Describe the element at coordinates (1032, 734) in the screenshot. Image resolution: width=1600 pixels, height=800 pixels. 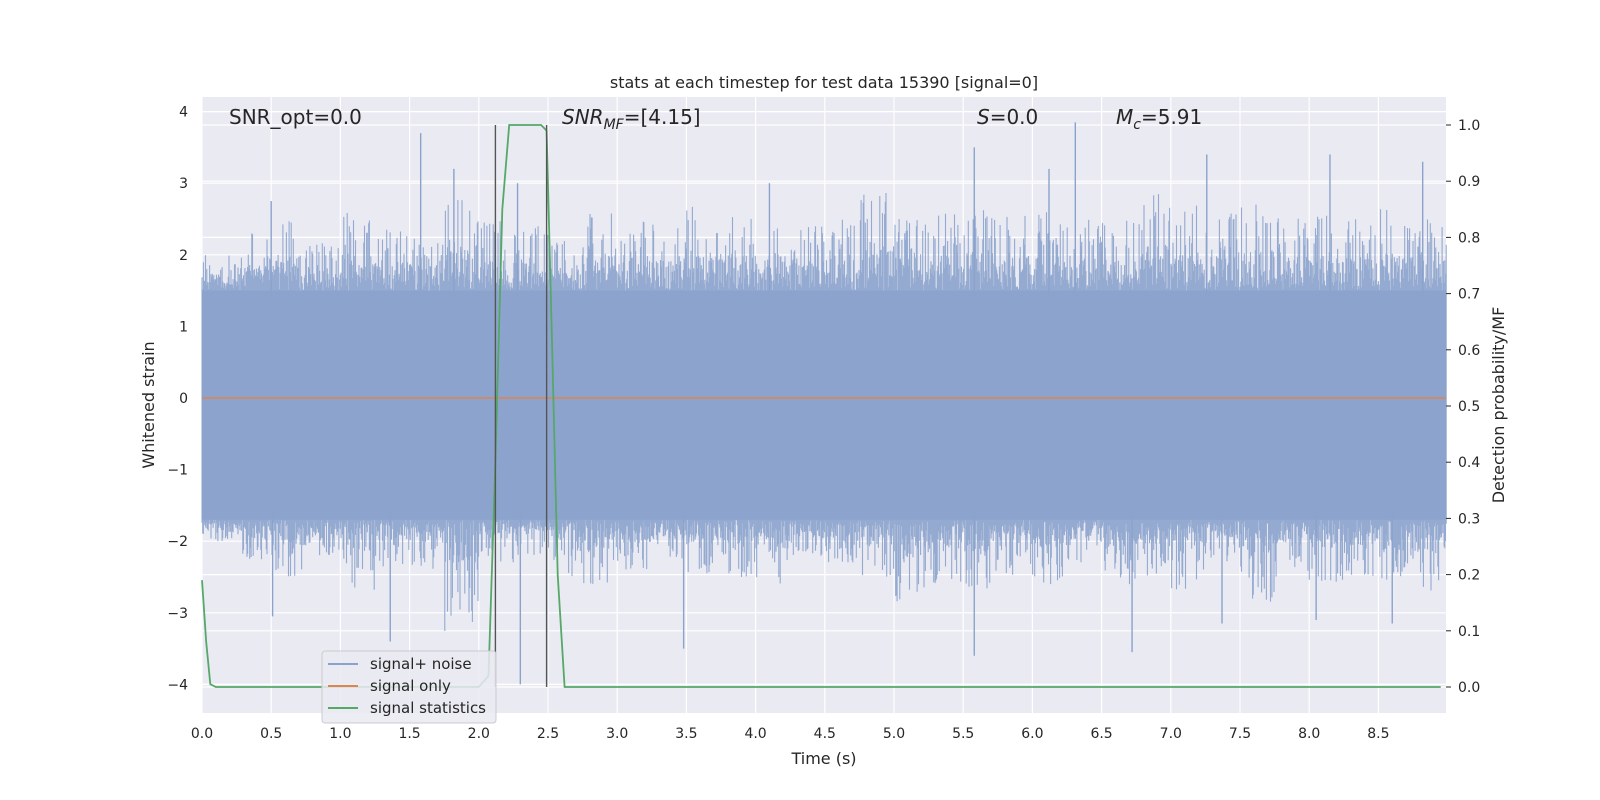
I see `x-tick-label: 6.0` at that location.